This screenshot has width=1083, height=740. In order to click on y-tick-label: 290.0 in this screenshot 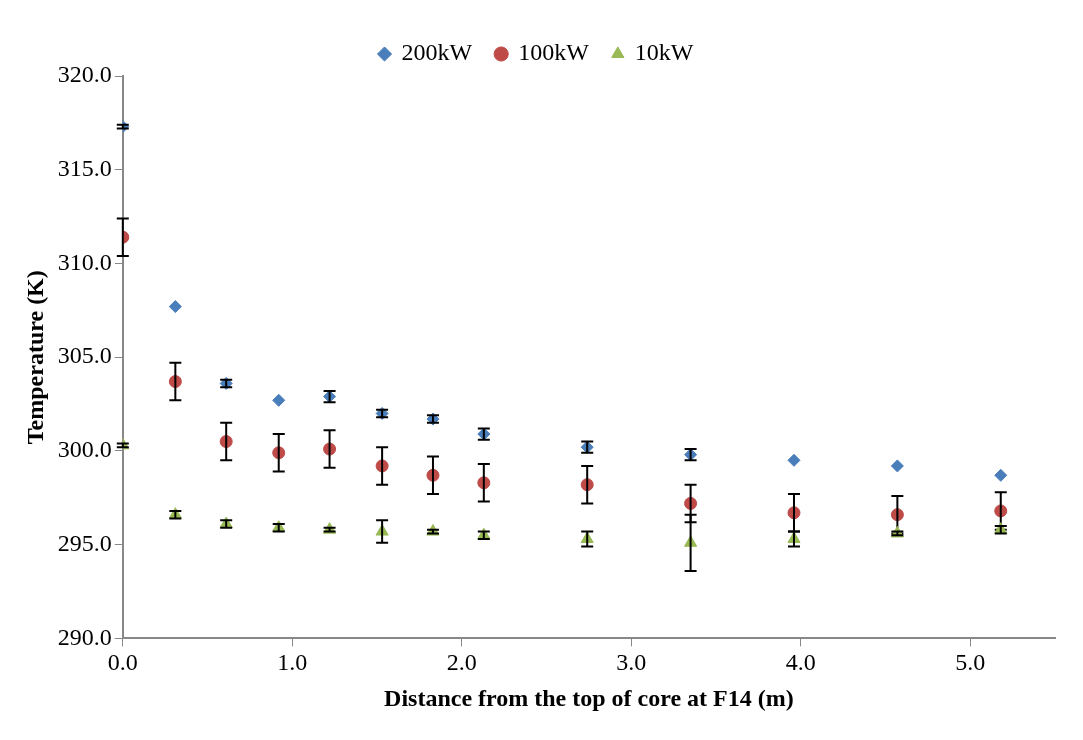, I will do `click(84, 636)`.